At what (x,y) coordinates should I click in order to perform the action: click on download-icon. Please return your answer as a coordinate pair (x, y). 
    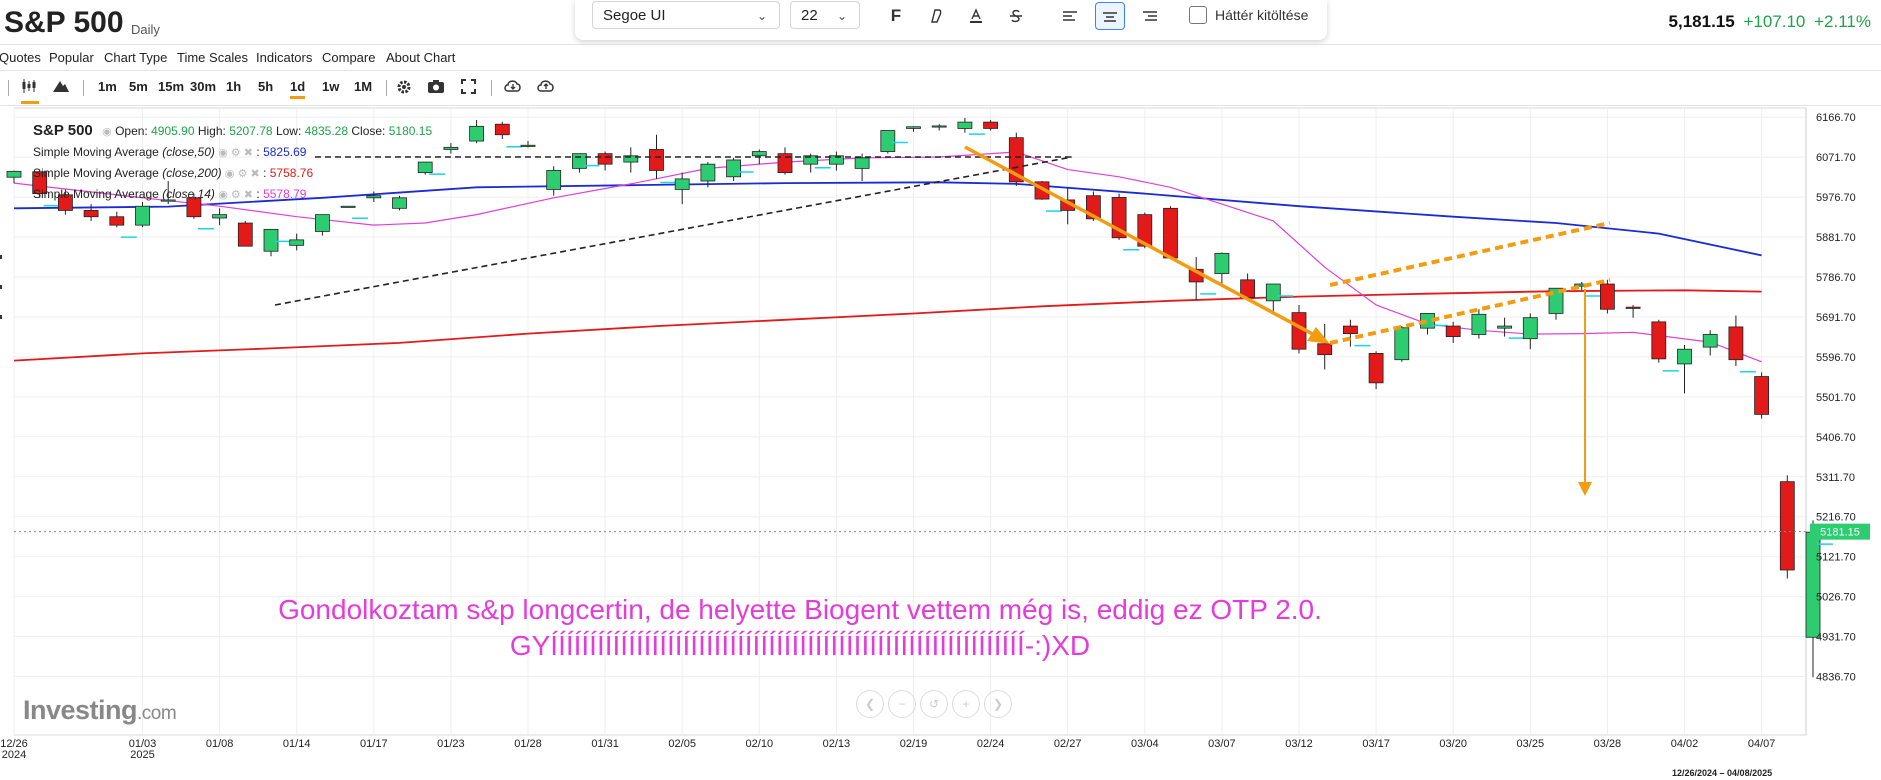
    Looking at the image, I should click on (512, 86).